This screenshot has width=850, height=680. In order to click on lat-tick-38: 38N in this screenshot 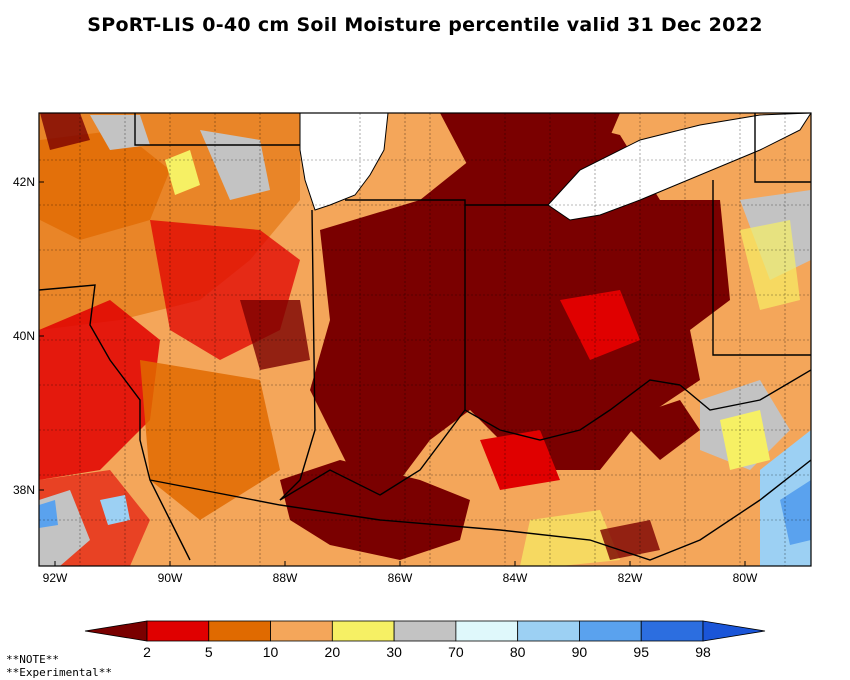, I will do `click(24, 490)`.